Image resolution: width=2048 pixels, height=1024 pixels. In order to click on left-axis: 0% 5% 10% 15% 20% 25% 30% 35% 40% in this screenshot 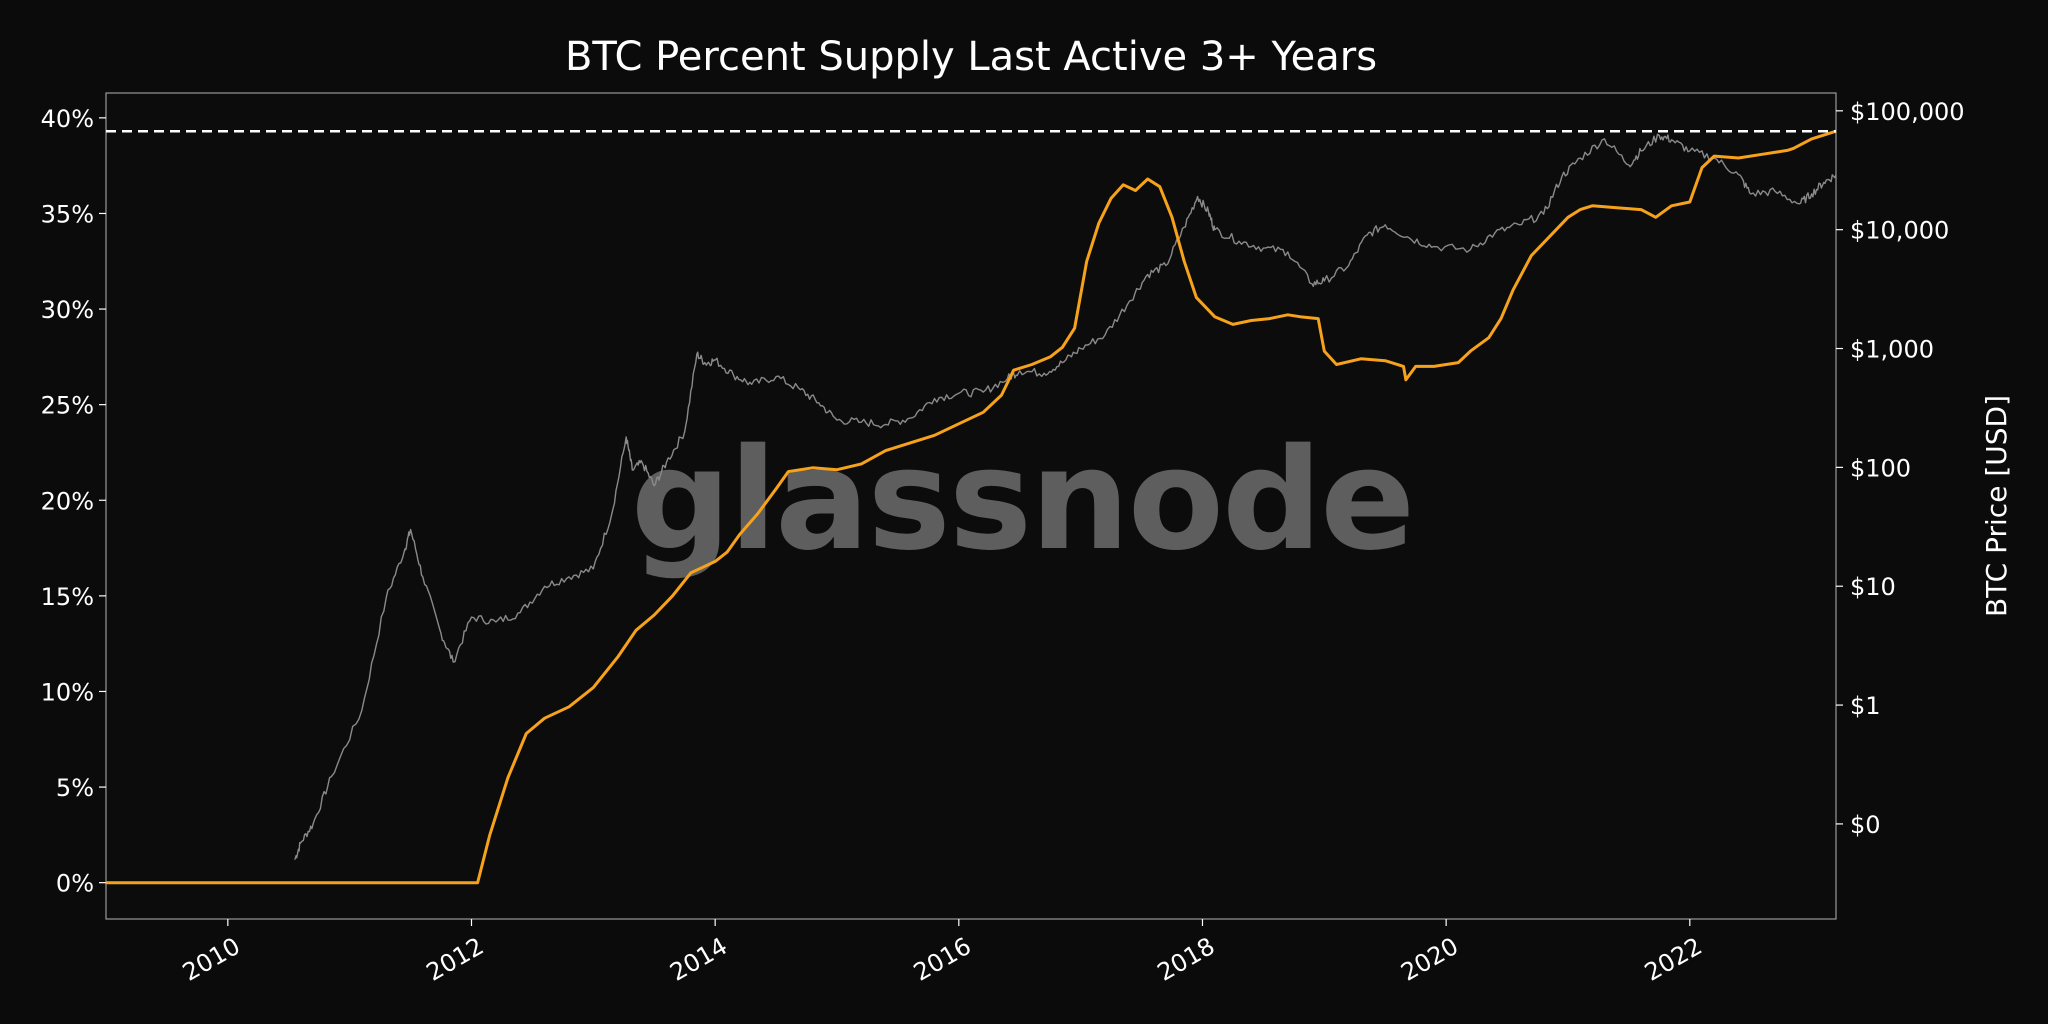, I will do `click(73, 501)`.